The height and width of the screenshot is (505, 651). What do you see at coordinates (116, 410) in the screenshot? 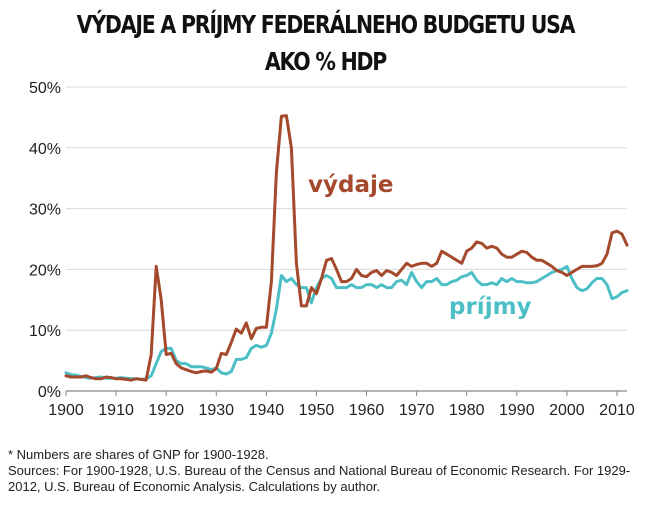
I see `x-tick-label: 1910` at bounding box center [116, 410].